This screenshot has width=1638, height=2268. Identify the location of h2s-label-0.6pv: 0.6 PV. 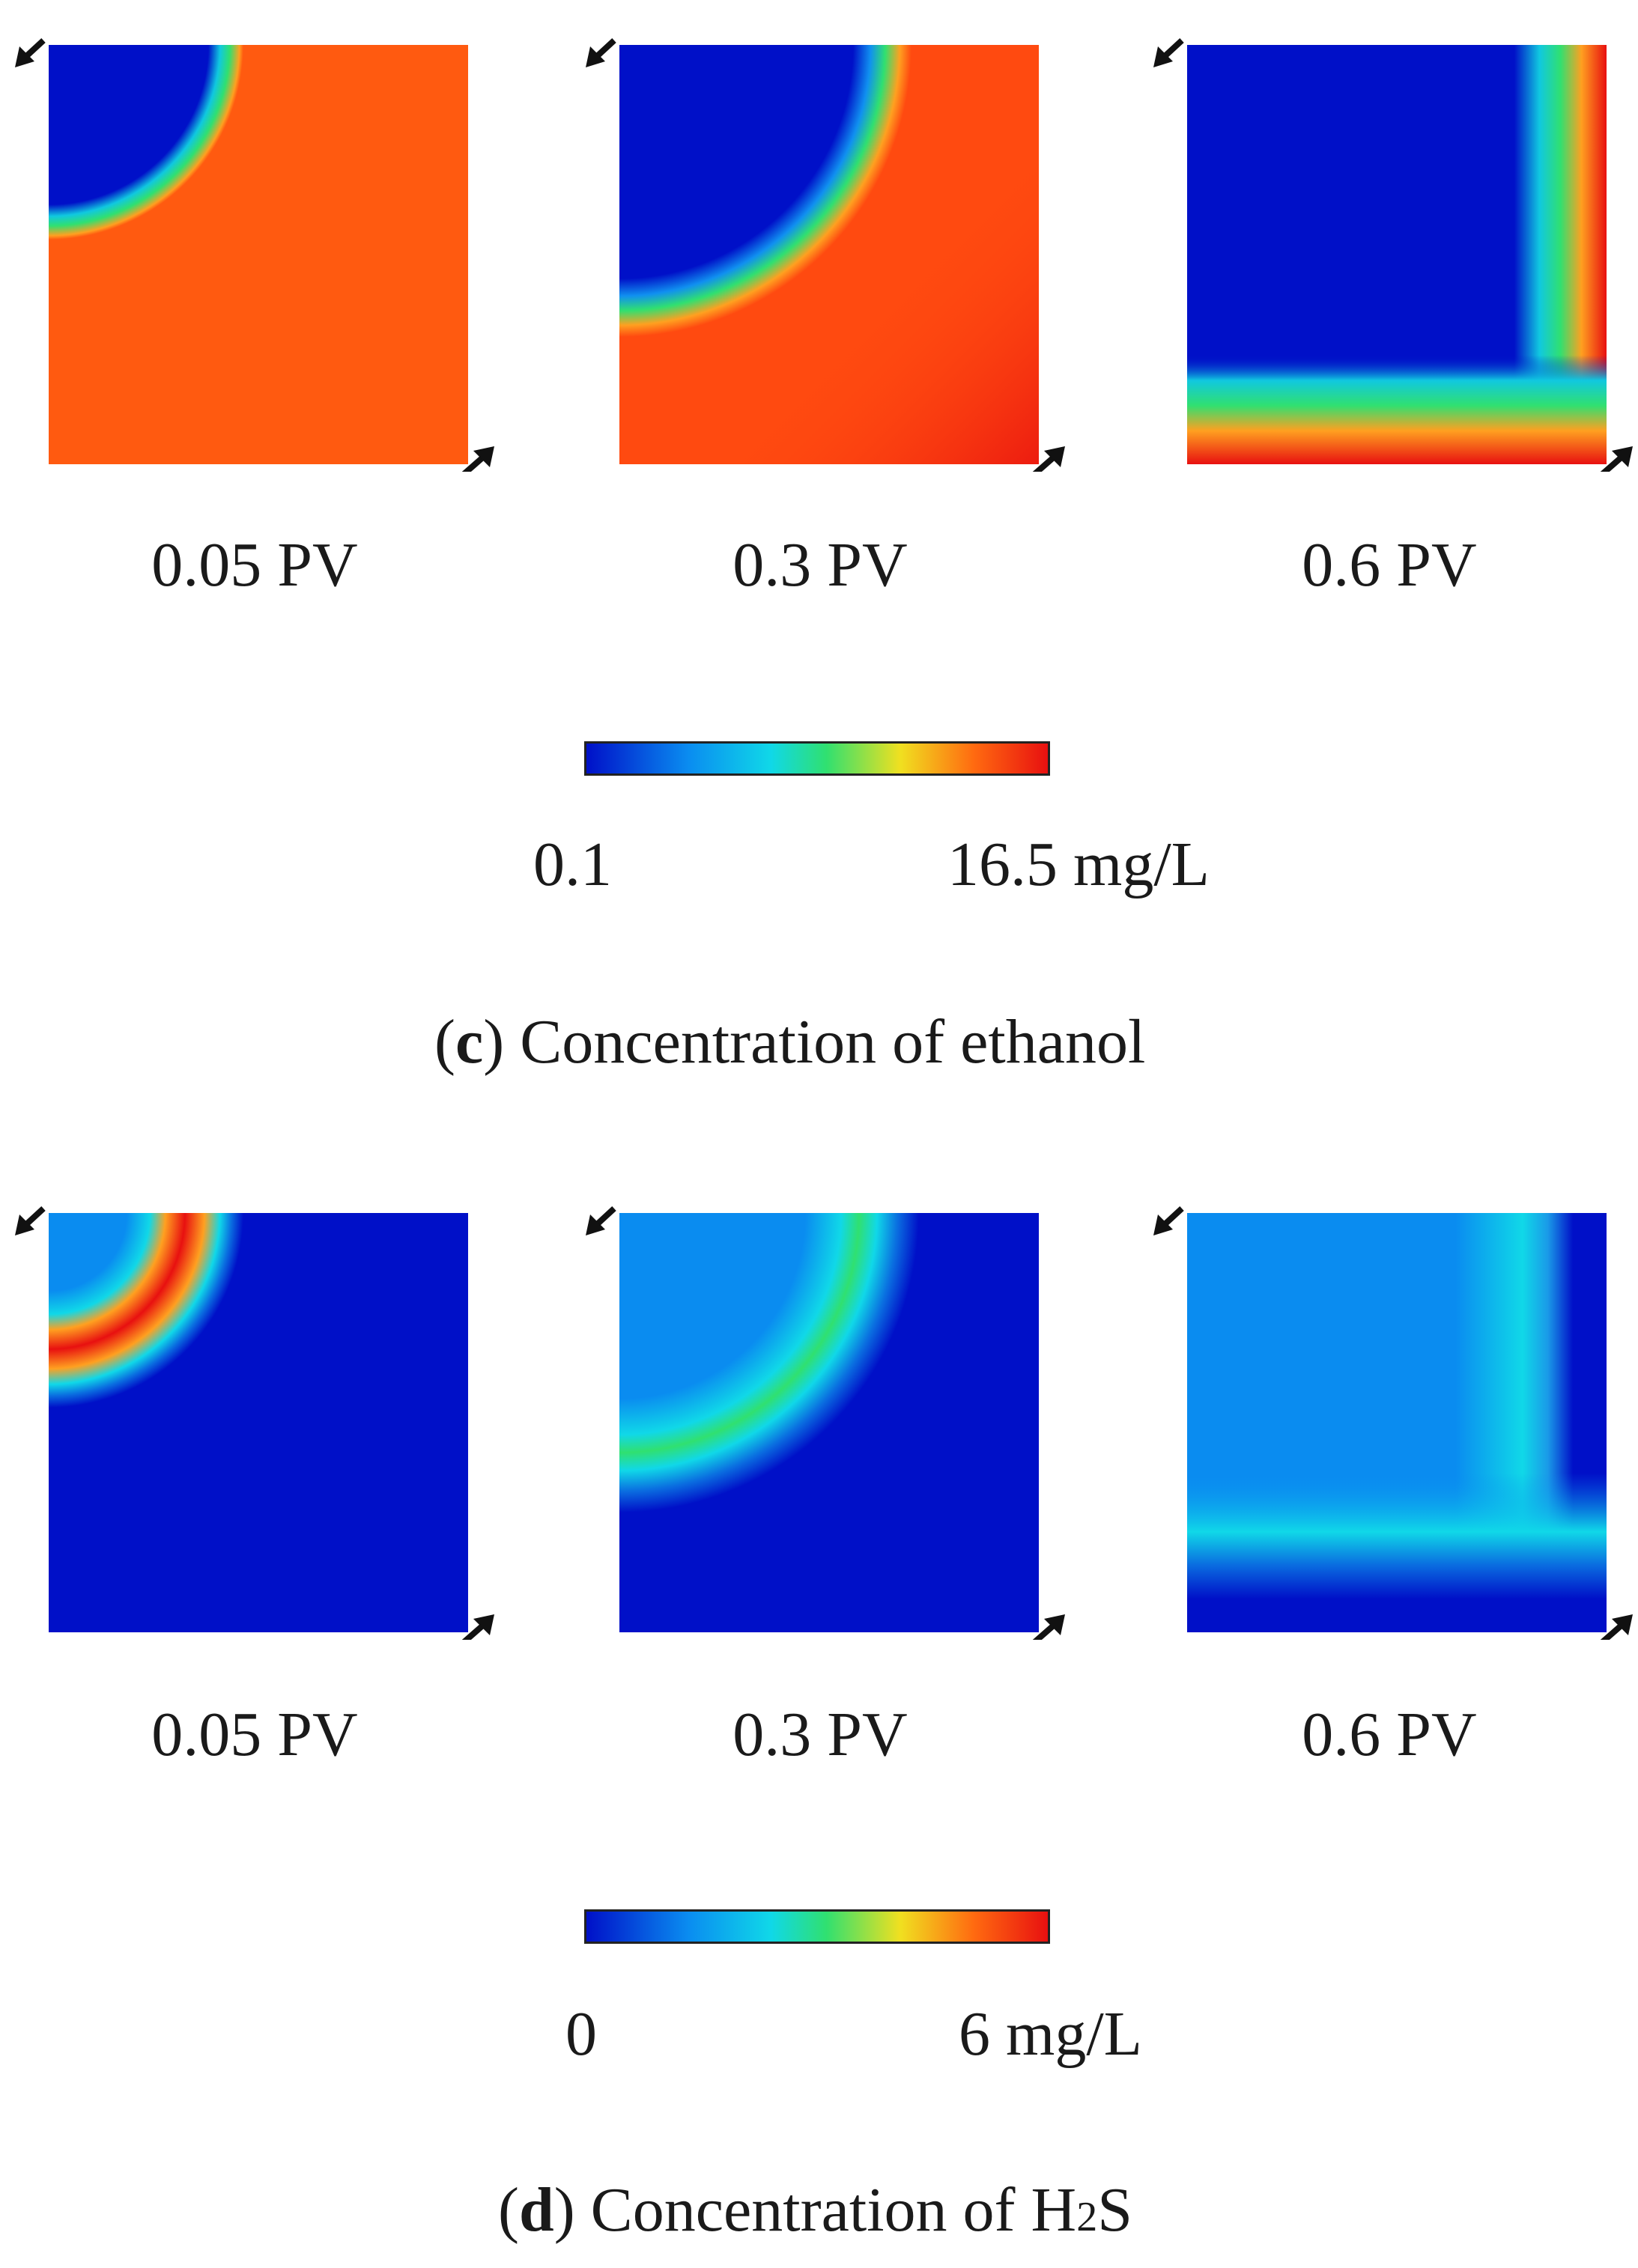
(1389, 1734).